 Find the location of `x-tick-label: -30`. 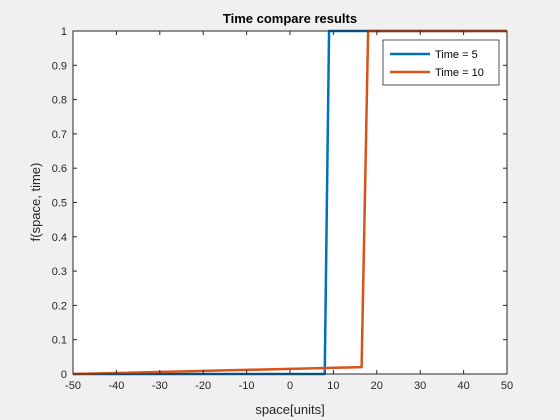

x-tick-label: -30 is located at coordinates (160, 386).